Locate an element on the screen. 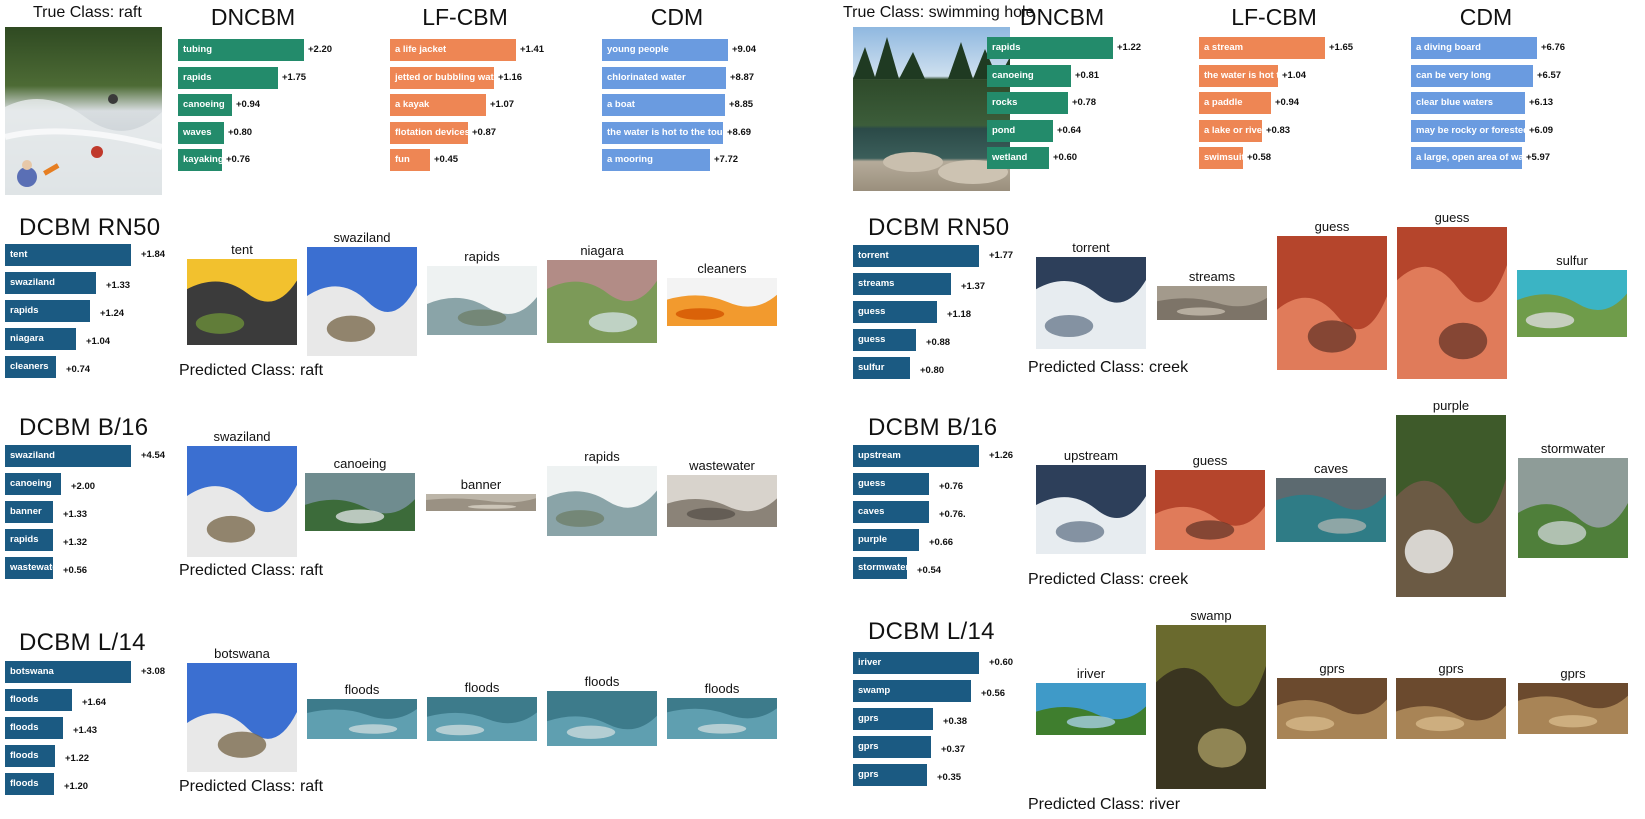  right-dcbm-bar-value: +0.80 is located at coordinates (932, 370).